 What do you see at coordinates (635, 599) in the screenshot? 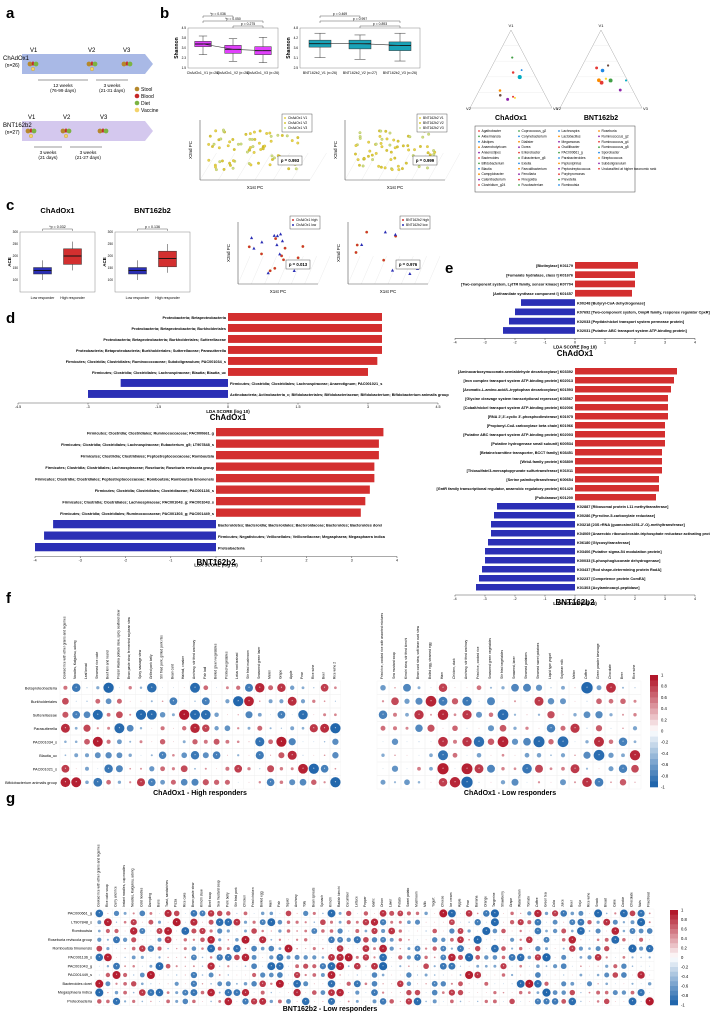
I see `x-tick-label: 2` at bounding box center [635, 599].